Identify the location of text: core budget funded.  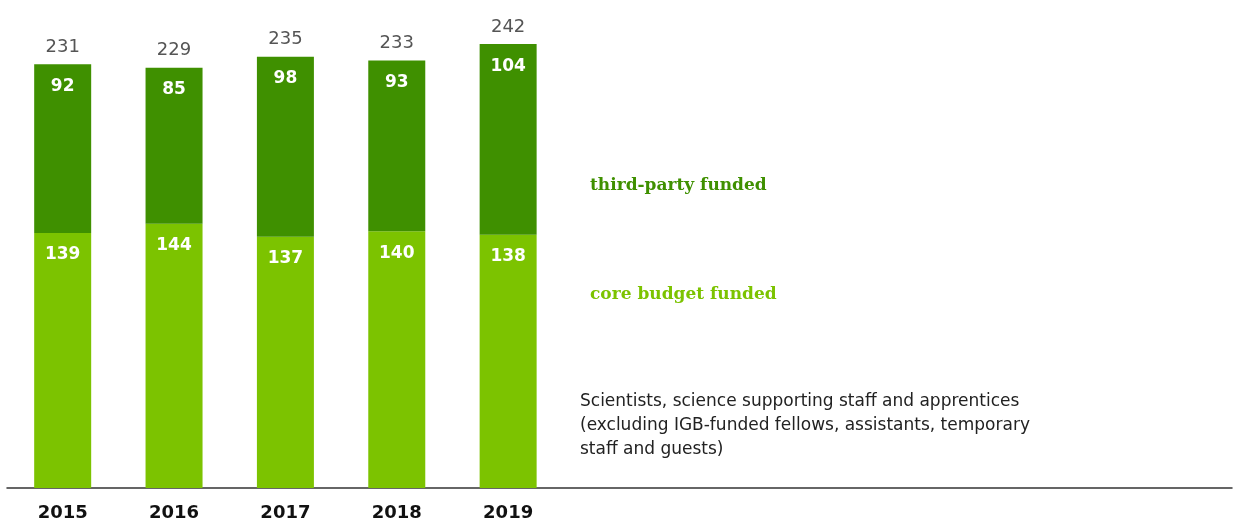
(683, 292).